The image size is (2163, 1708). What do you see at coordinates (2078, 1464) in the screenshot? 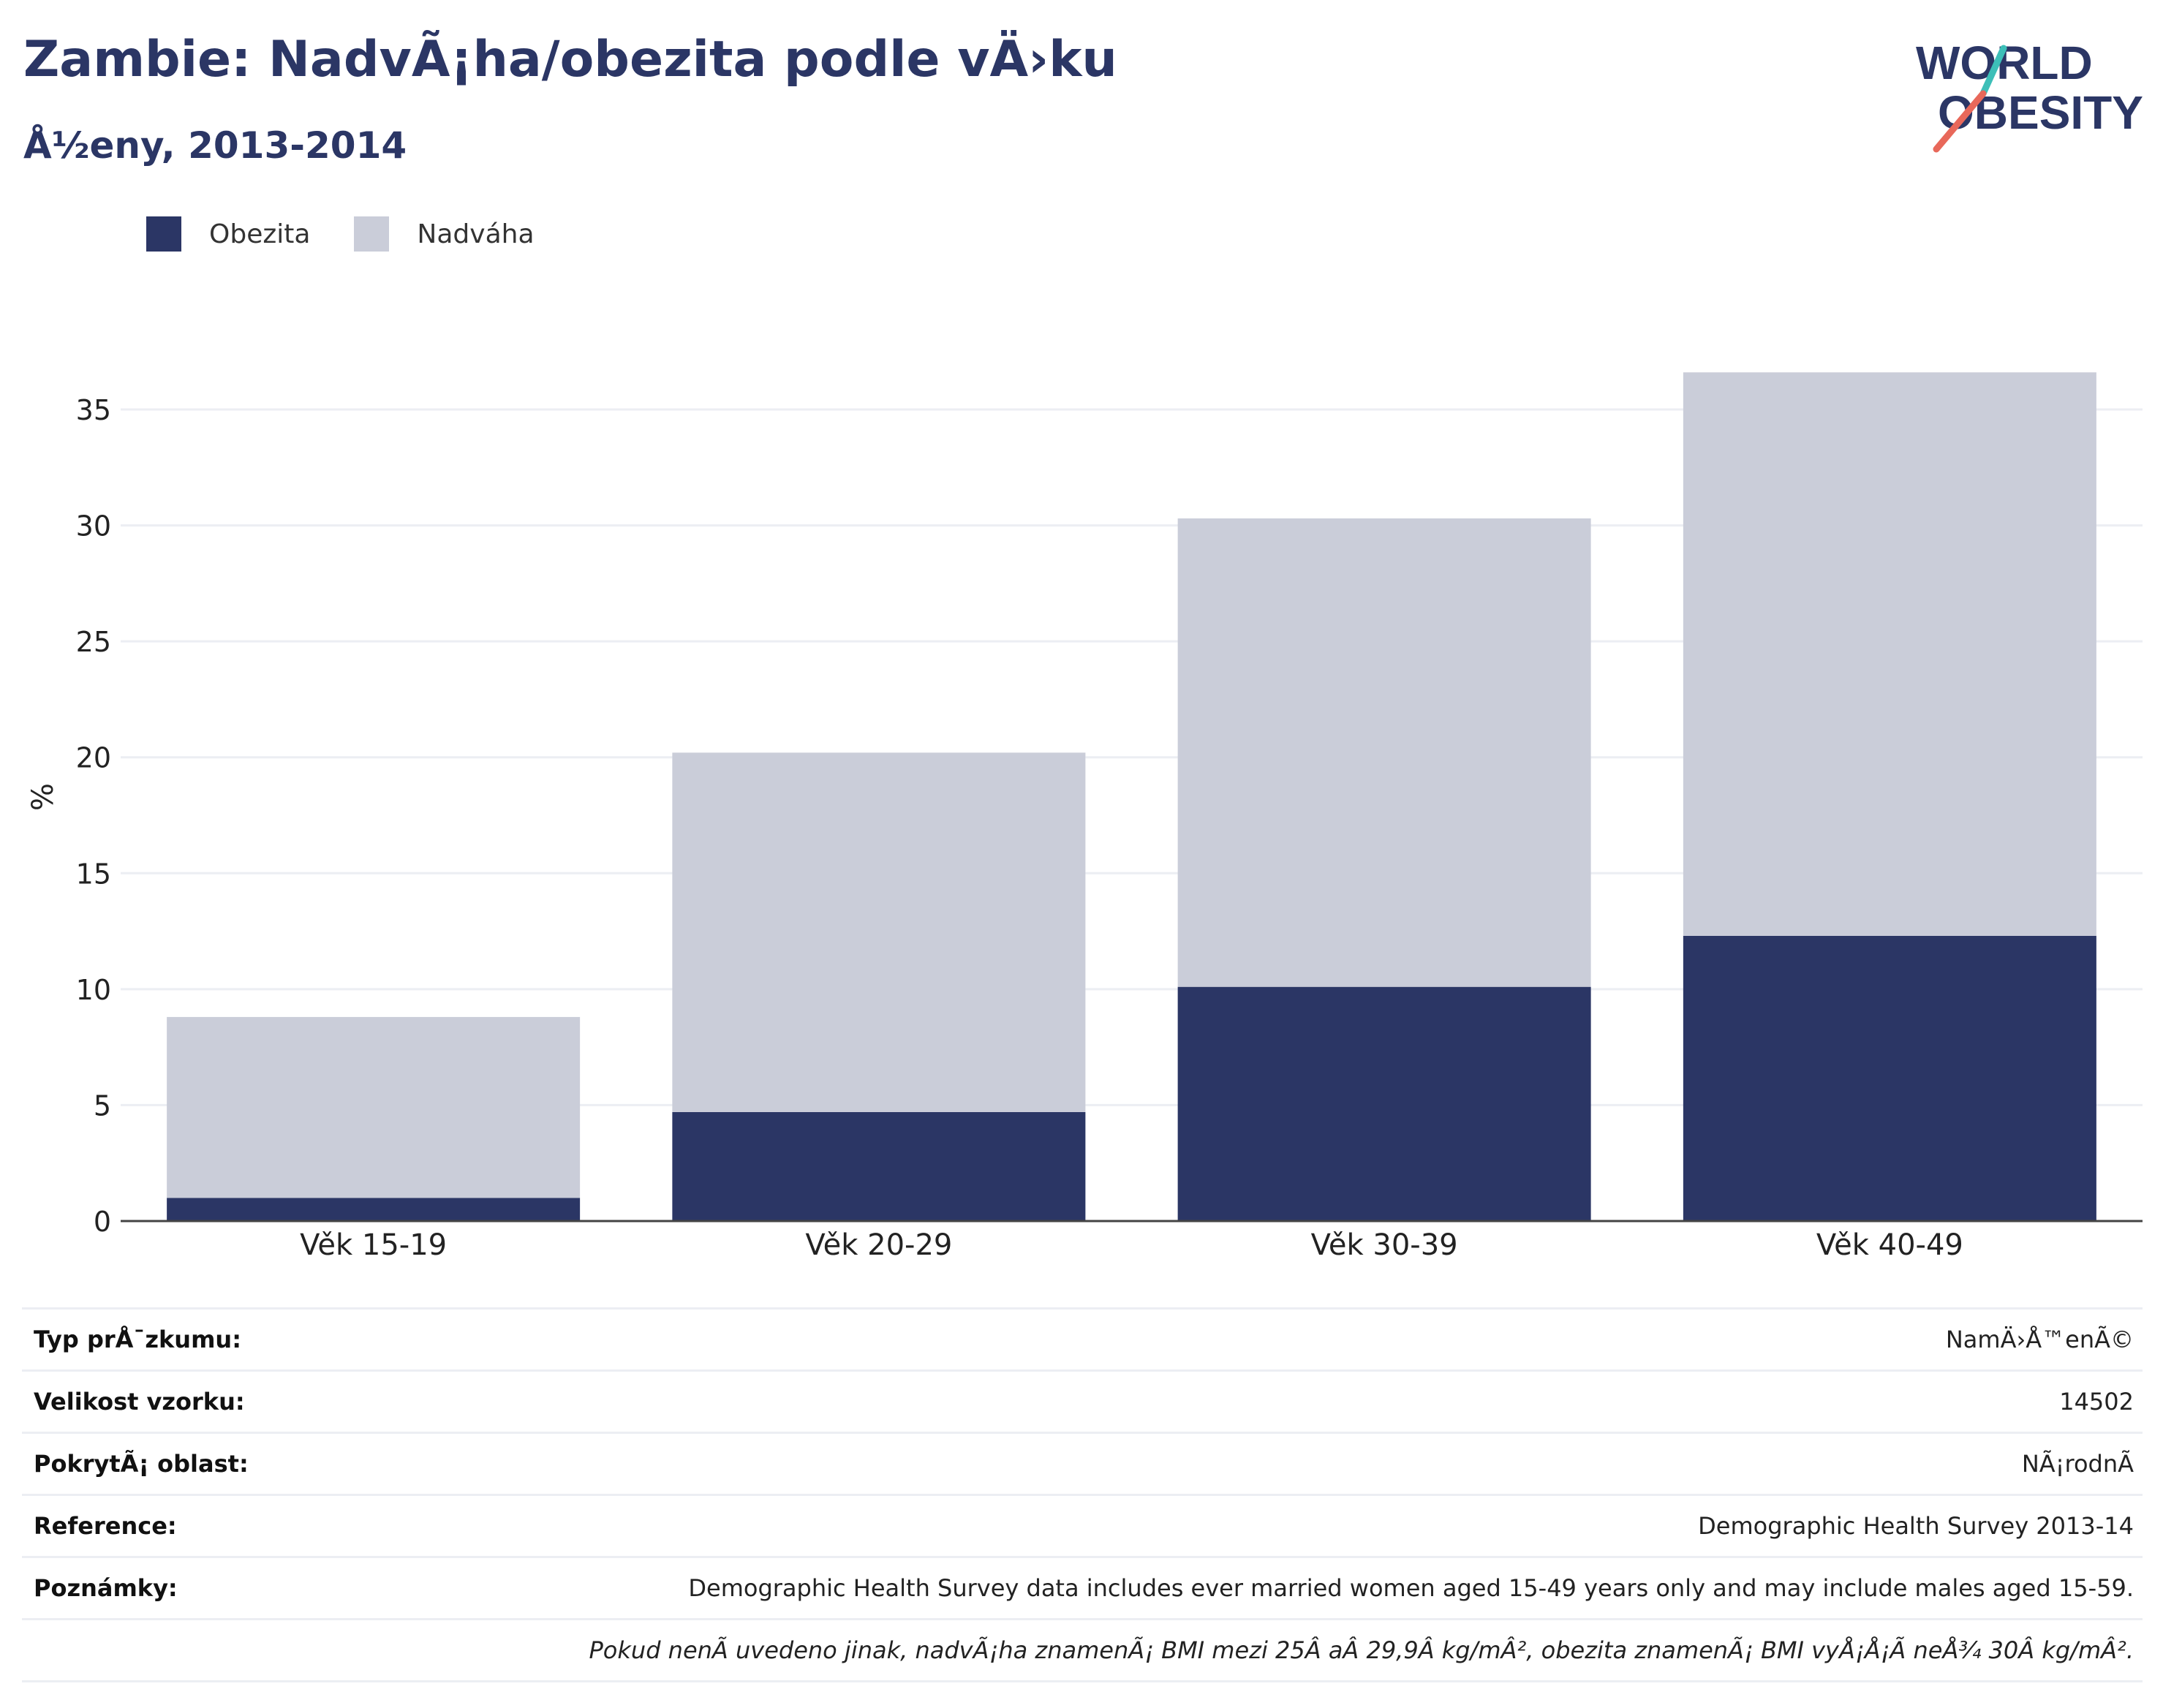
I see `info-value: NÃ¡rodnÃ` at bounding box center [2078, 1464].